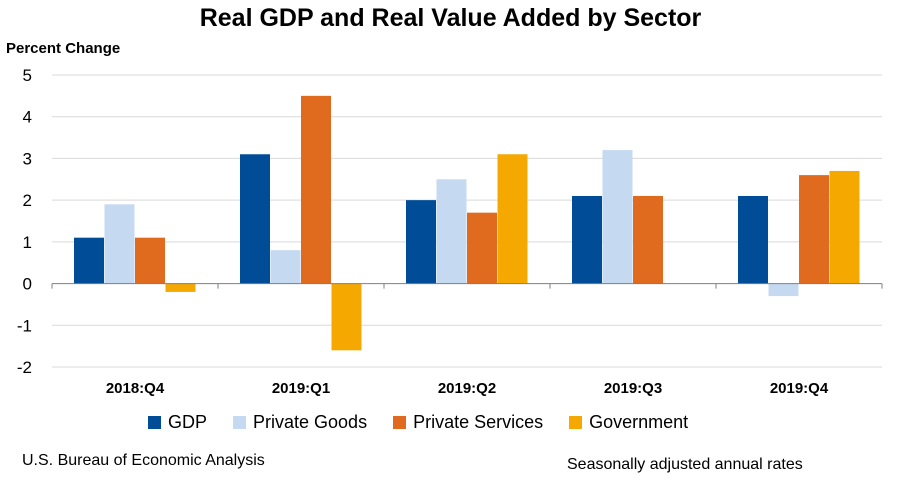 Image resolution: width=901 pixels, height=479 pixels. I want to click on legend-label: Government, so click(639, 422).